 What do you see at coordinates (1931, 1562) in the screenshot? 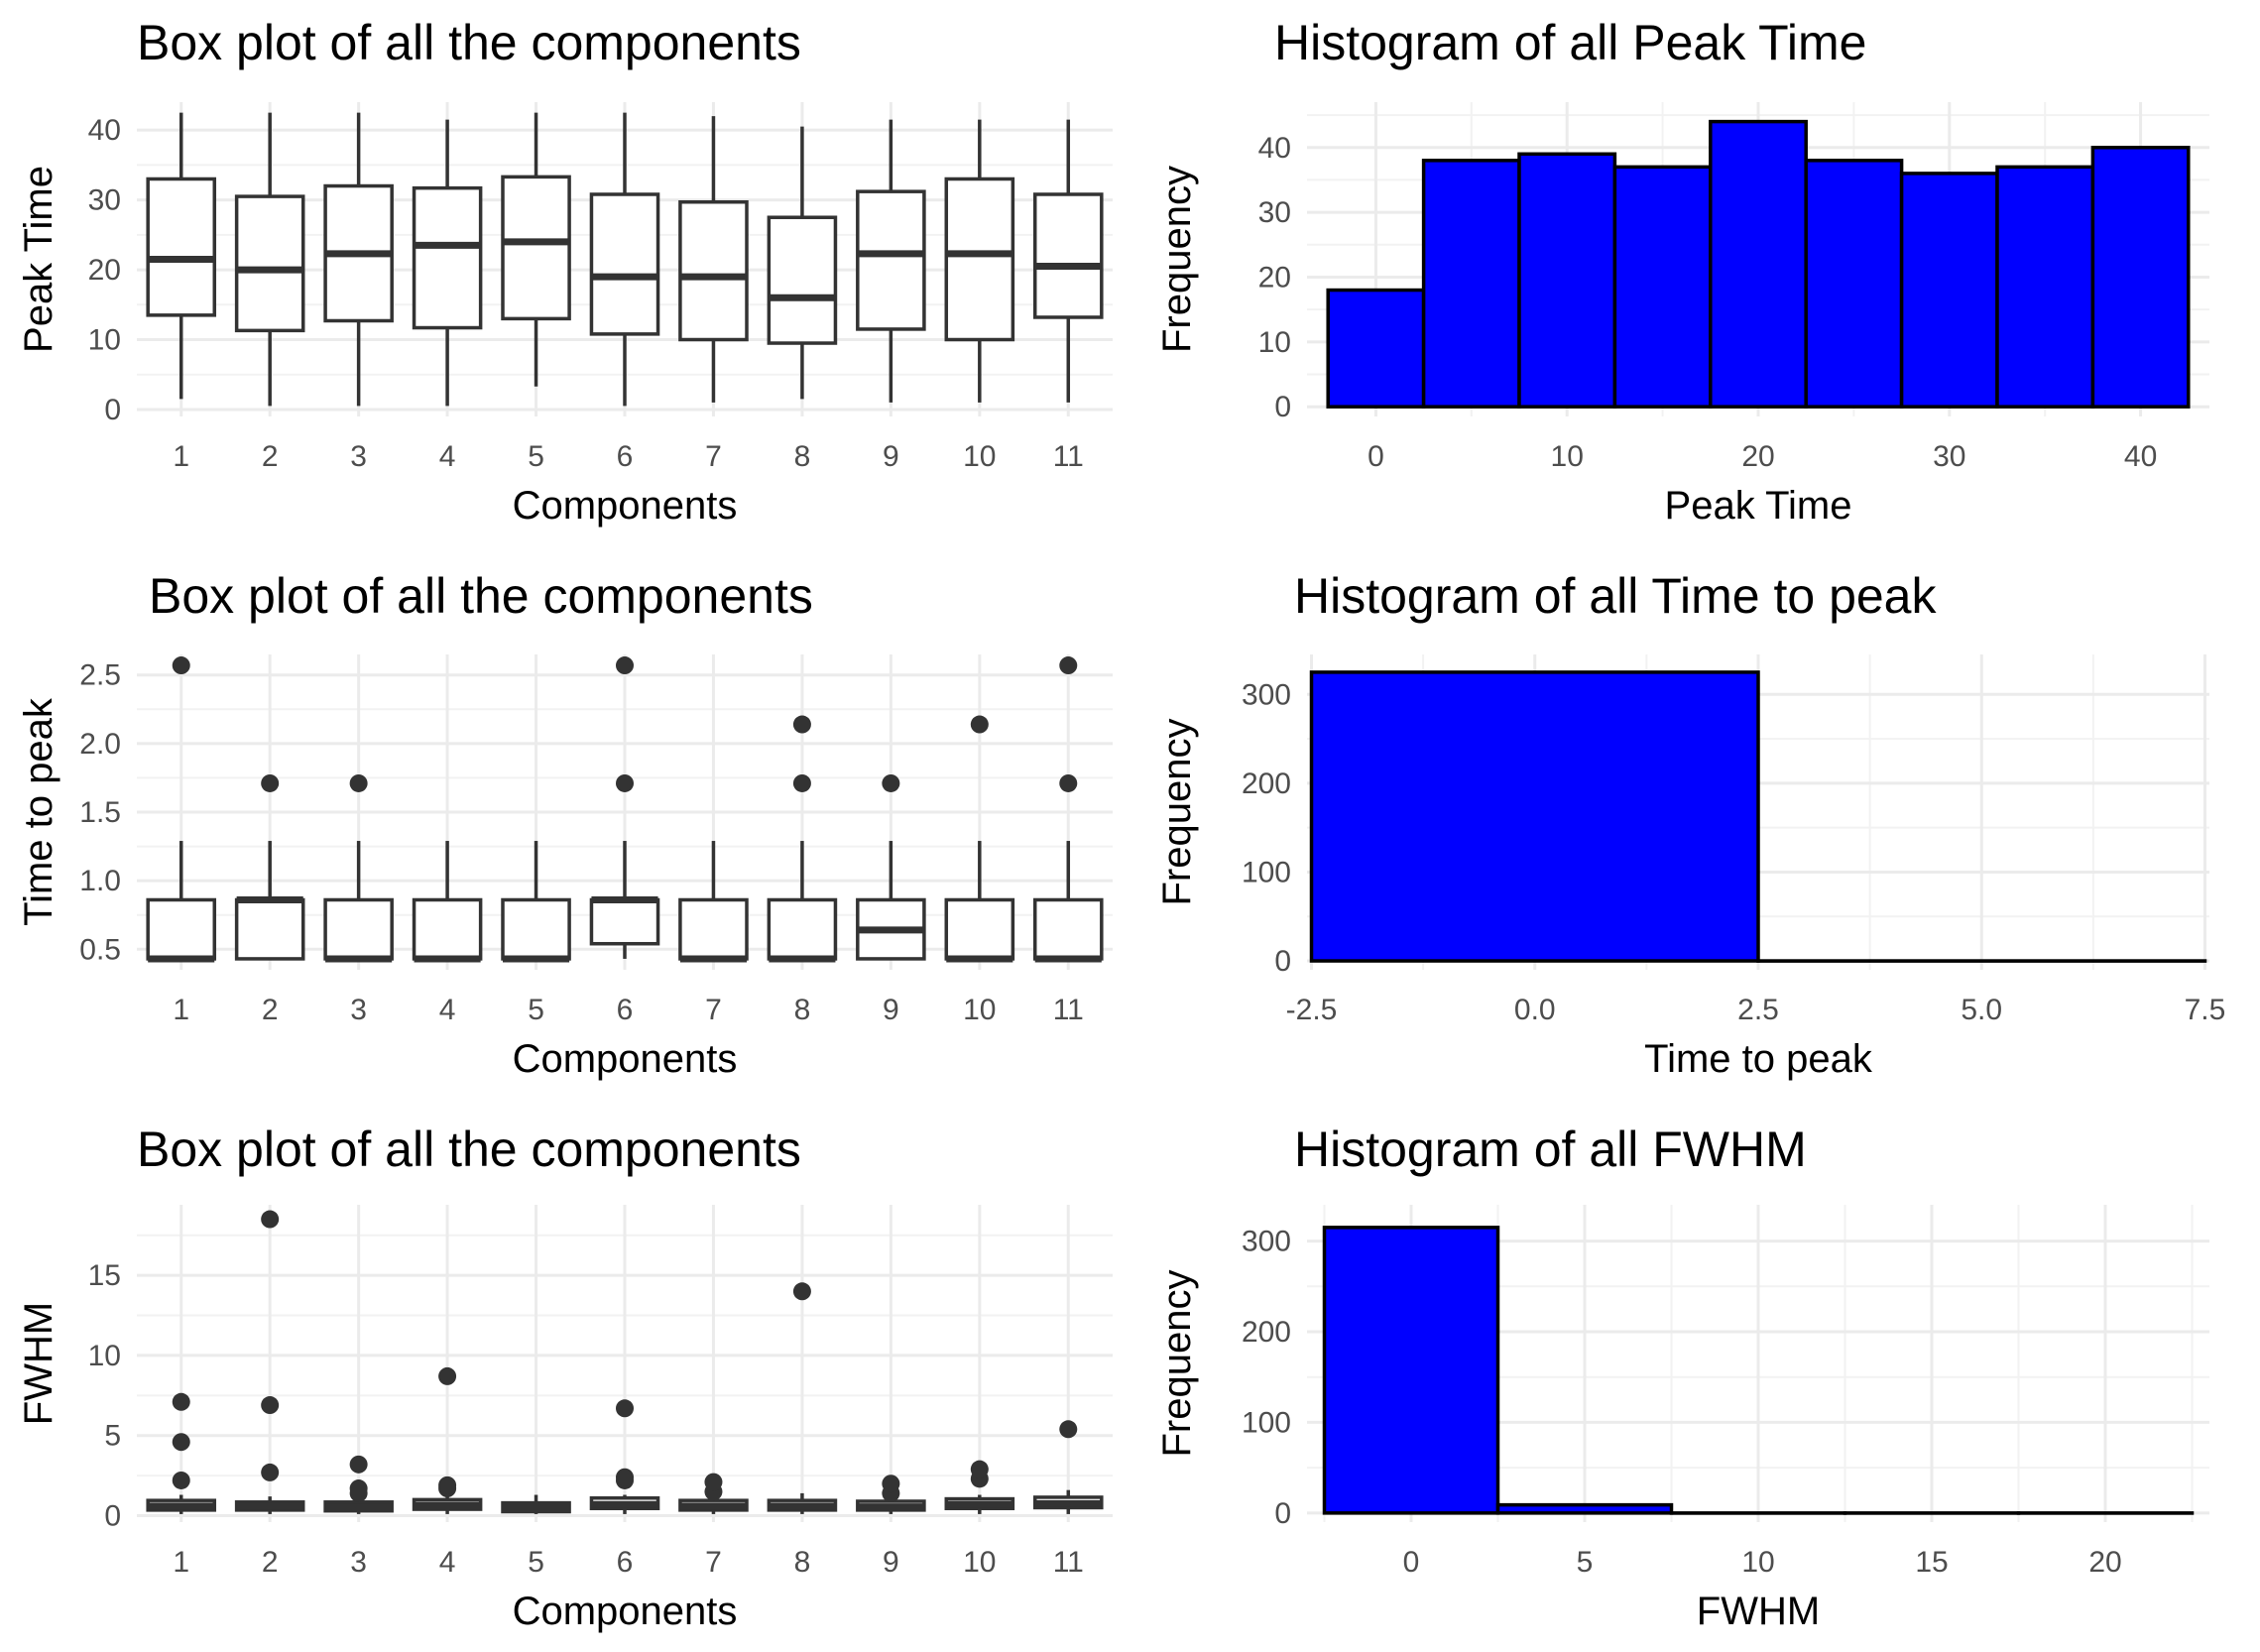
I see `x-tick-label: 15` at bounding box center [1931, 1562].